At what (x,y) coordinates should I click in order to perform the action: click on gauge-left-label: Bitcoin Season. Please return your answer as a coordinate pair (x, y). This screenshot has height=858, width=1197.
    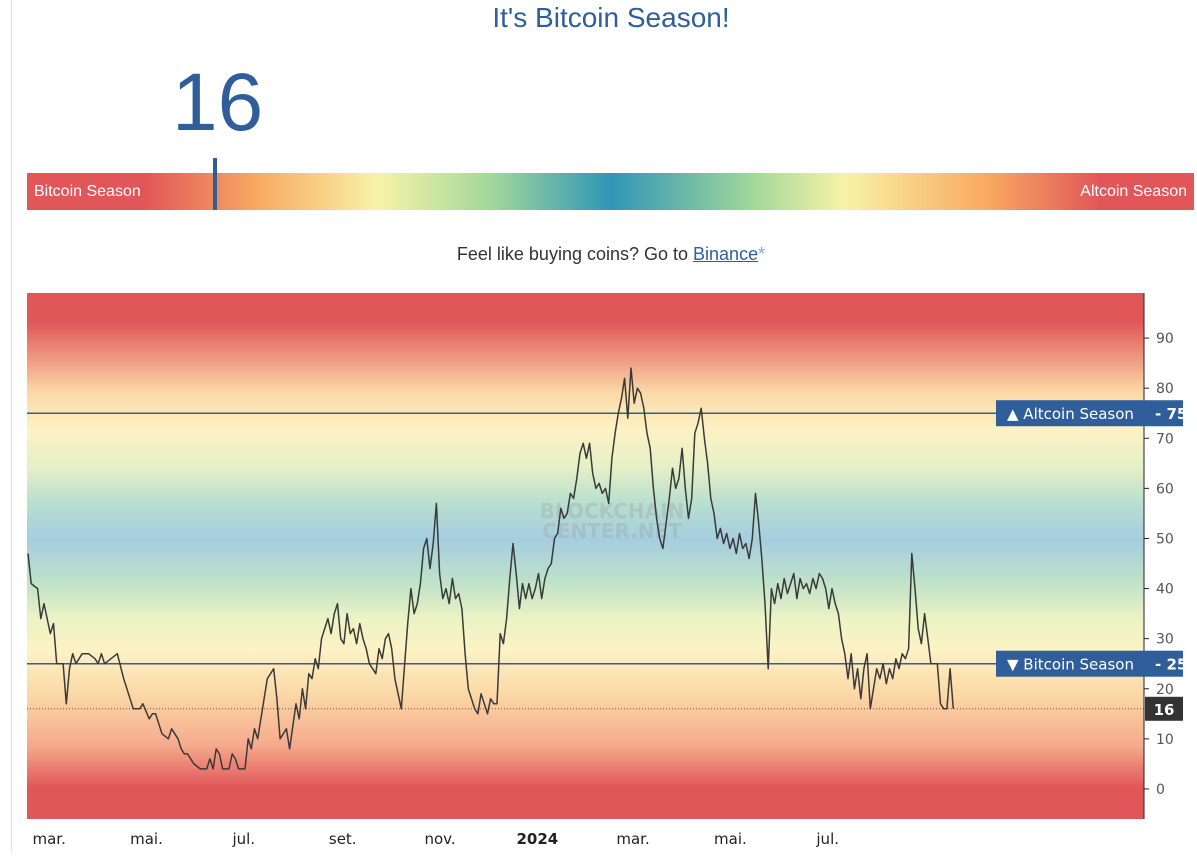
    Looking at the image, I should click on (87, 191).